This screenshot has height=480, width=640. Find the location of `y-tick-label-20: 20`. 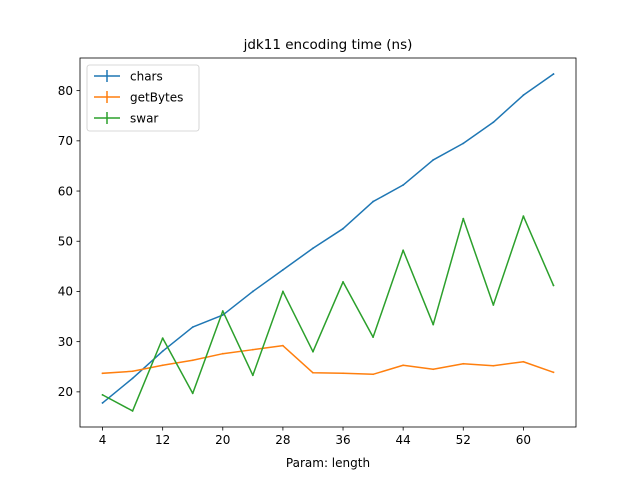

y-tick-label-20: 20 is located at coordinates (65, 392).